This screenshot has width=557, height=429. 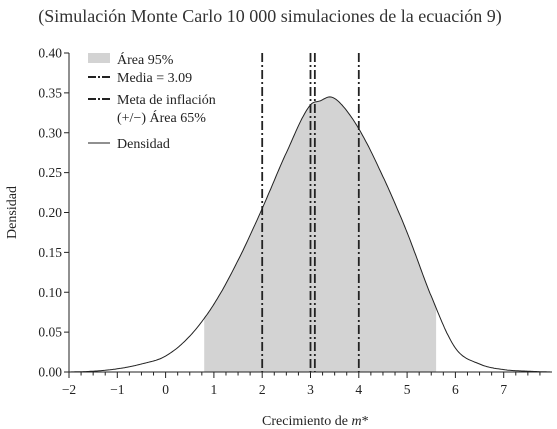 I want to click on x-tick-label: 2, so click(x=262, y=389).